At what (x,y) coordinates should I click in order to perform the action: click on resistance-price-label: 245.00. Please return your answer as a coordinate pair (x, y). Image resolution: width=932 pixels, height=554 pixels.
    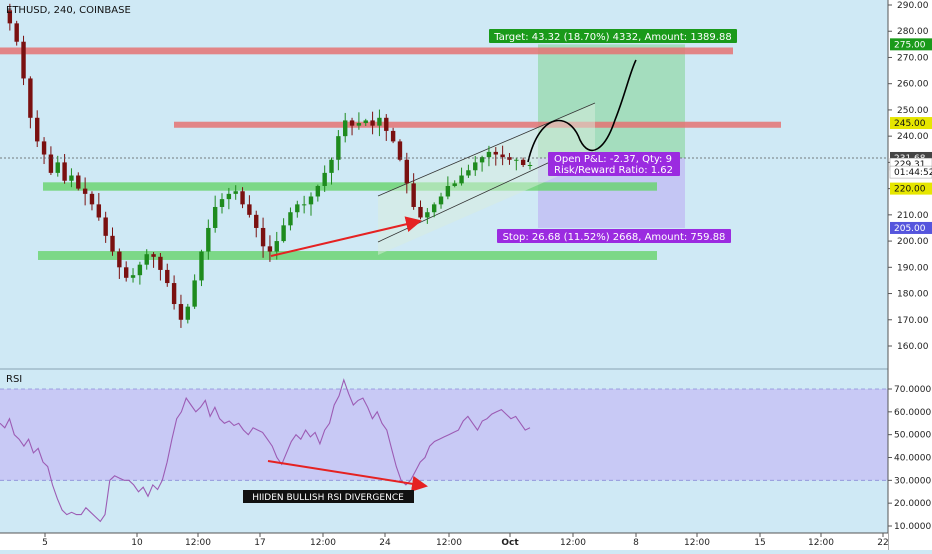
    Looking at the image, I should click on (910, 124).